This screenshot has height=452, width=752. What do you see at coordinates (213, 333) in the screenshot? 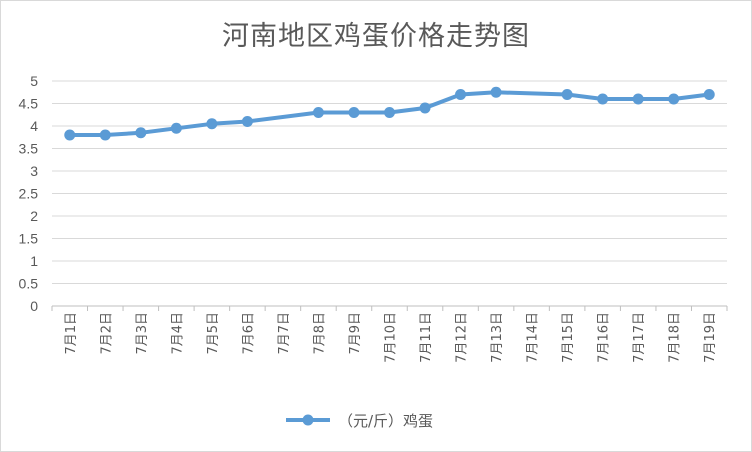
I see `x-tick-label: 7月5日` at bounding box center [213, 333].